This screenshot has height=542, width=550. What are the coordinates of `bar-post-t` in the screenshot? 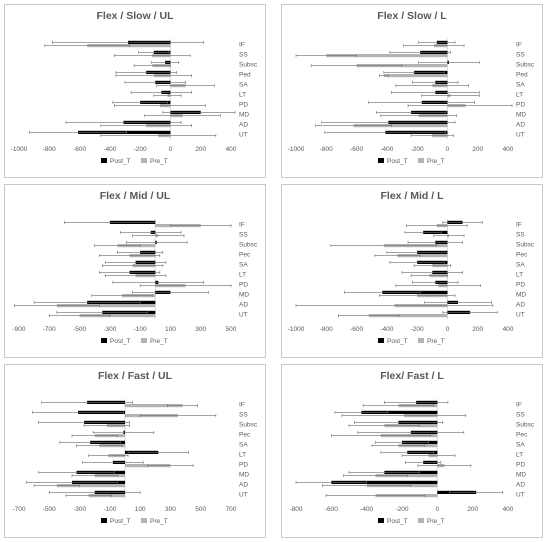 It's located at (399, 412).